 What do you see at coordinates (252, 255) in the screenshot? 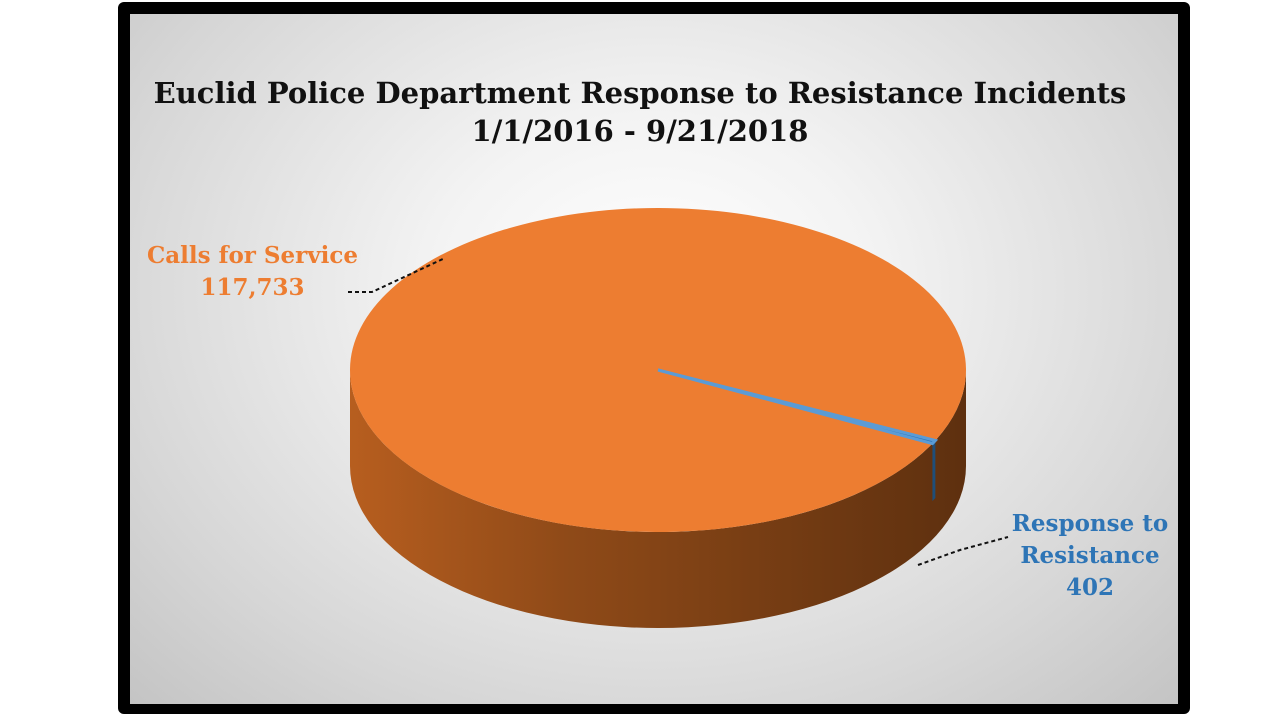
I see `data-label-calls-for-service-name: Calls for Service` at bounding box center [252, 255].